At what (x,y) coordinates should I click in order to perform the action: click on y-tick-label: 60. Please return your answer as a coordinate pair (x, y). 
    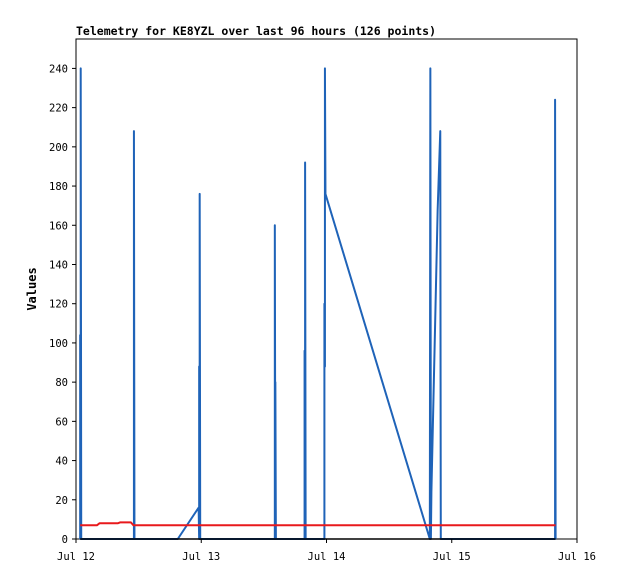
    Looking at the image, I should click on (61, 422).